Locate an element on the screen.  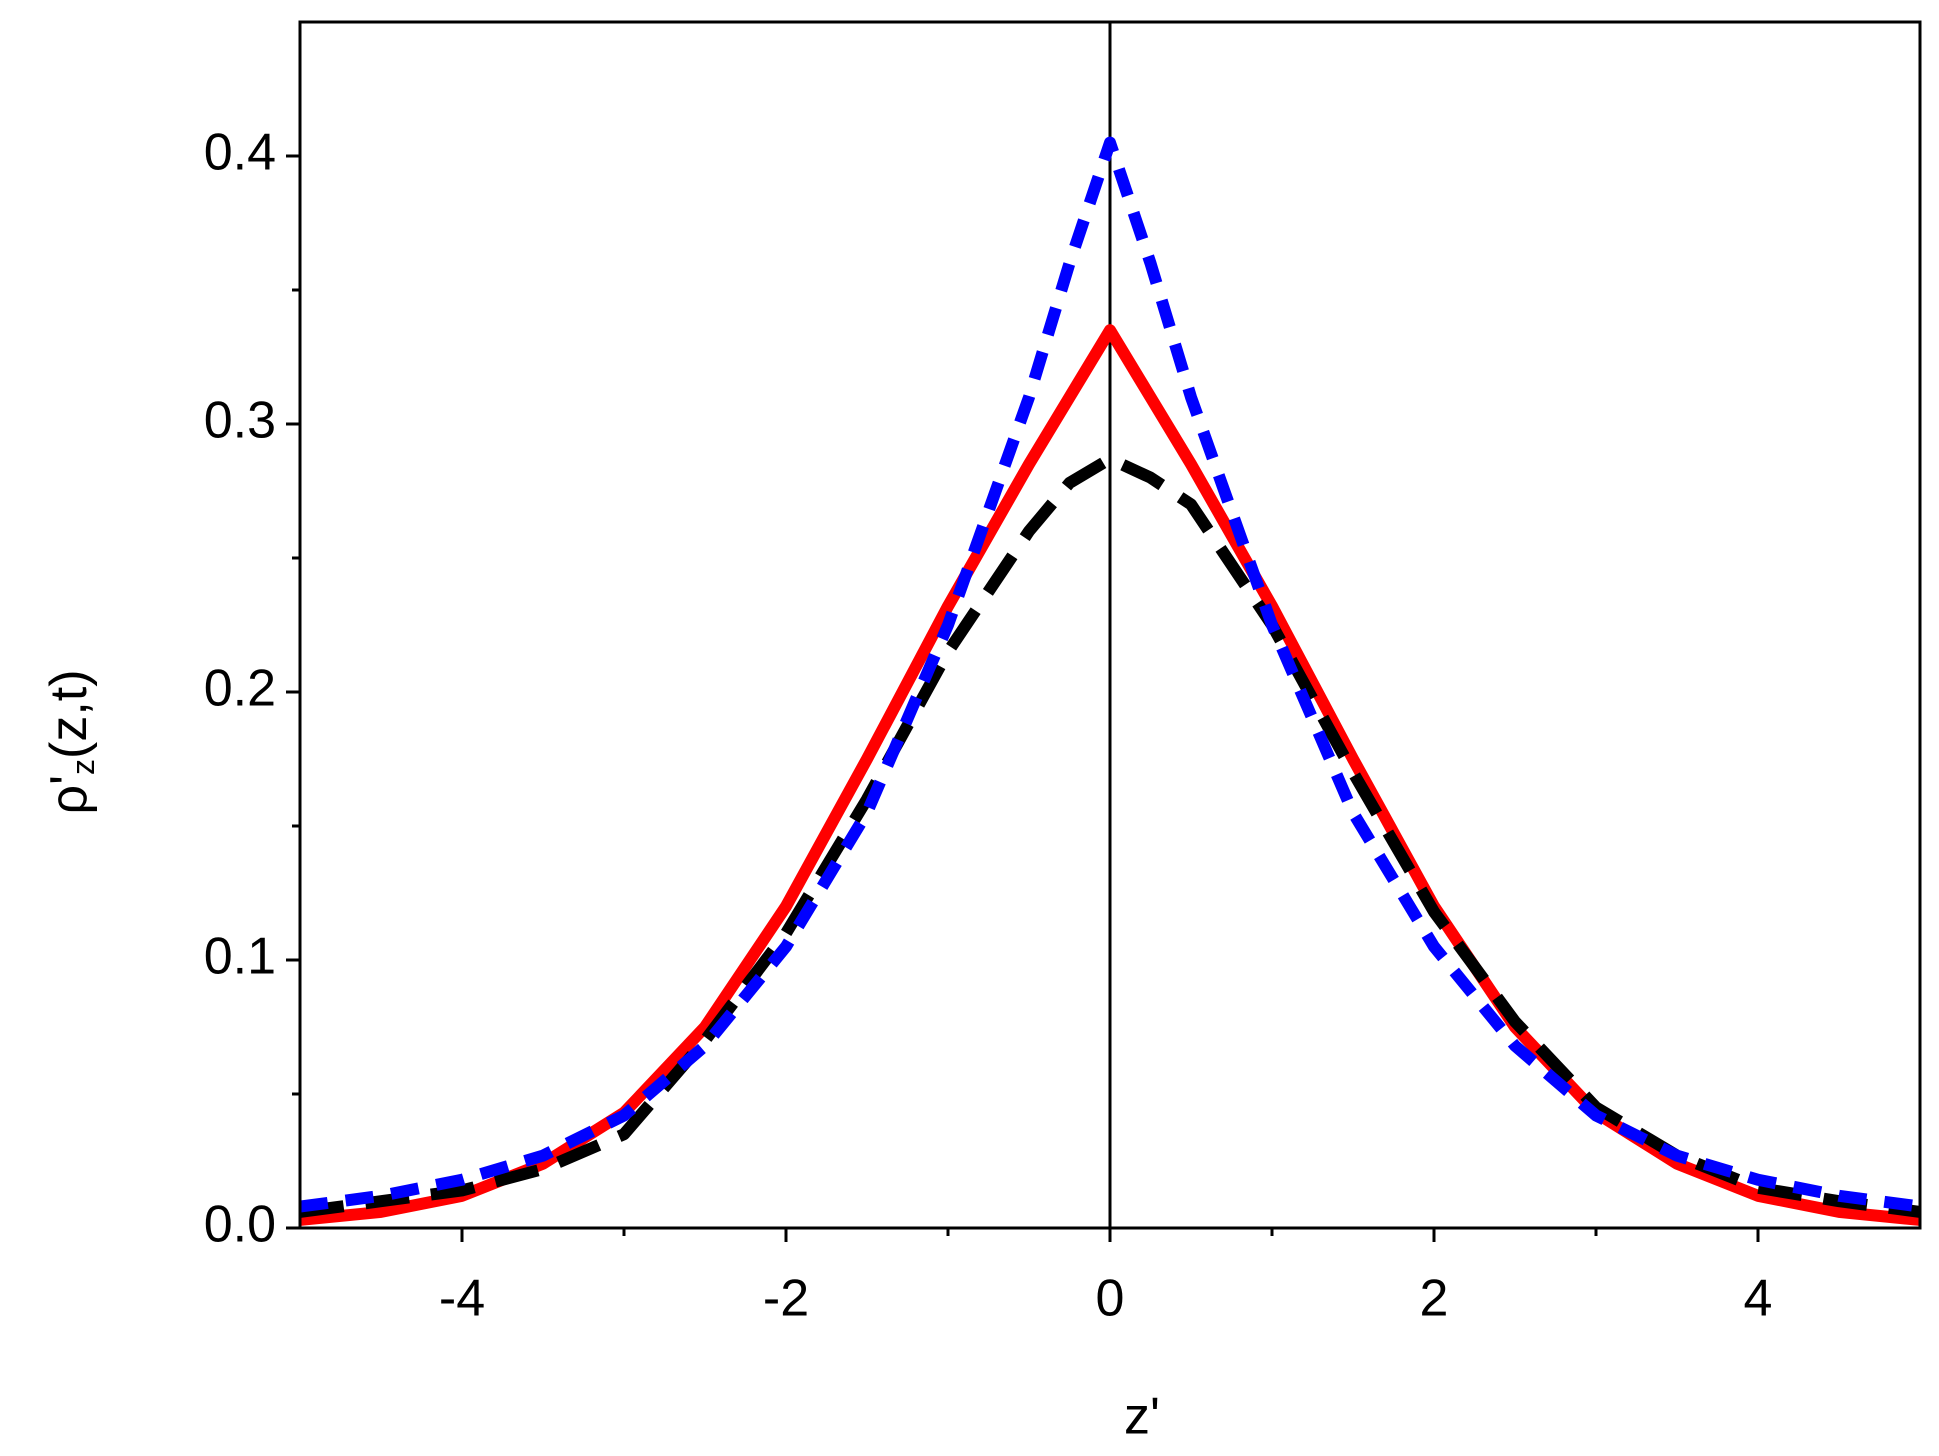
y-axis-label: ρ'z(z,t) is located at coordinates (71, 741).